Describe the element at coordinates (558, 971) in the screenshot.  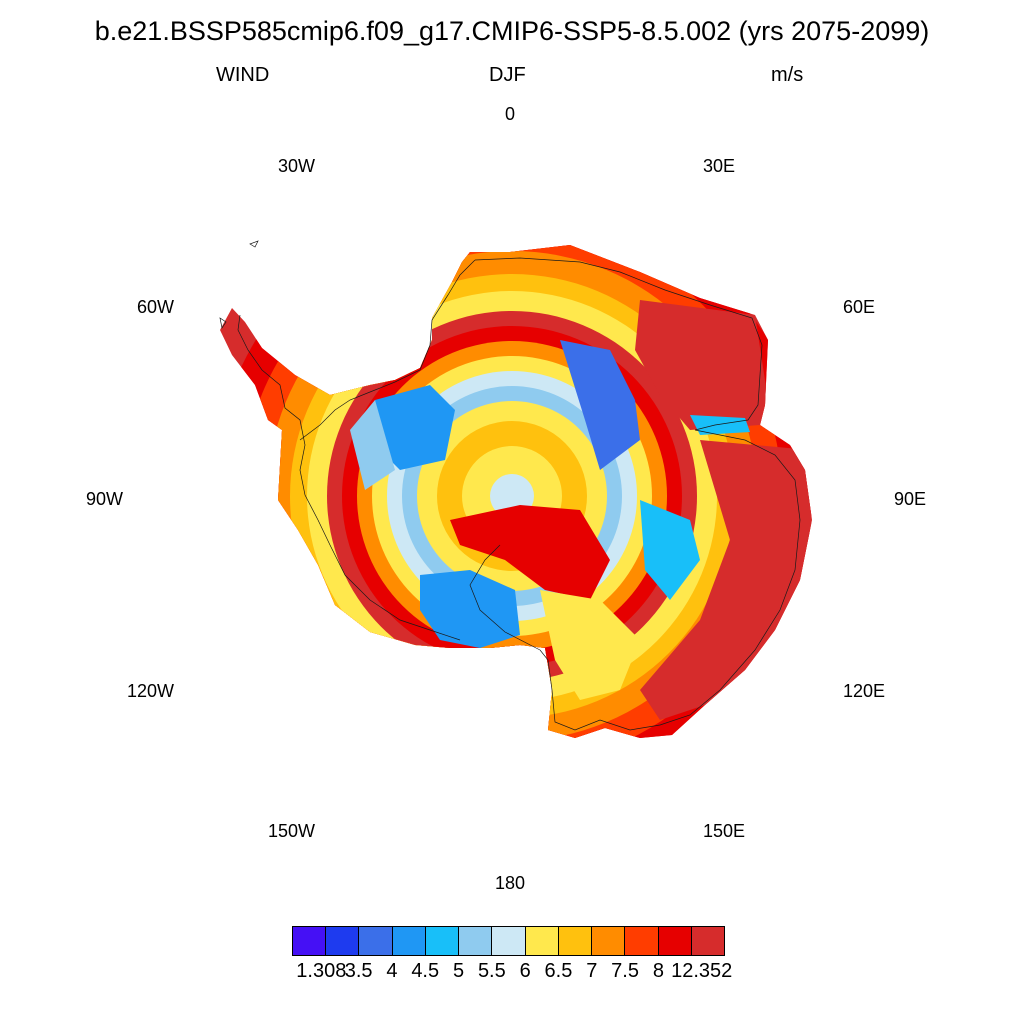
I see `colorbar-tick-label: 6.5` at that location.